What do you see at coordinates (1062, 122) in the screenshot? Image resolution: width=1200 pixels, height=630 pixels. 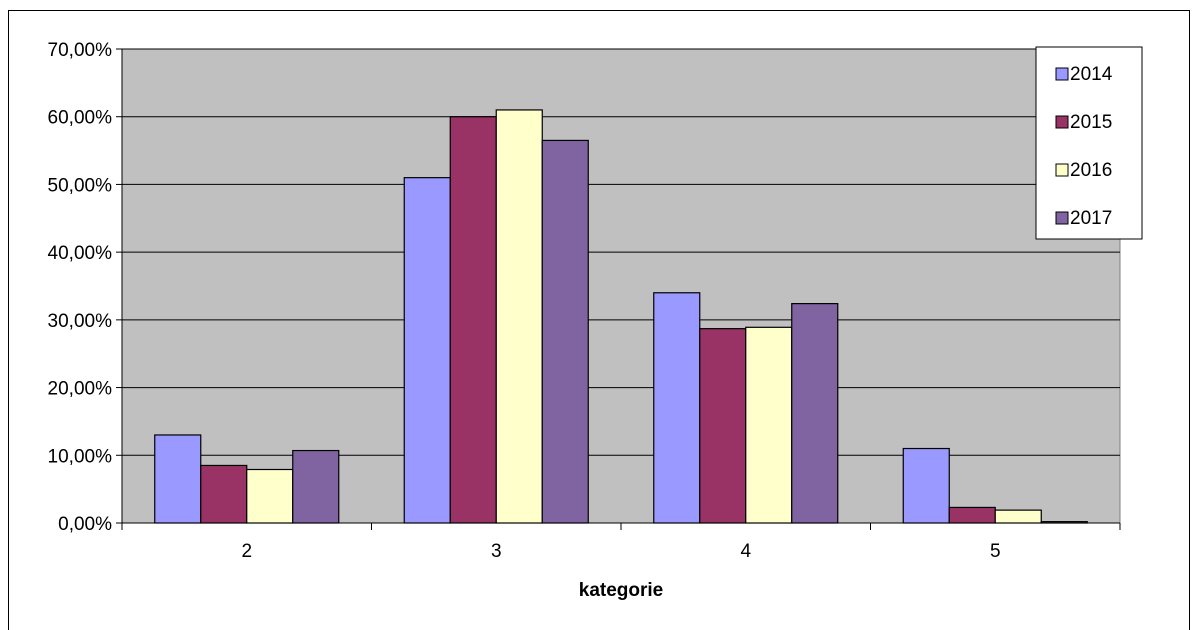 I see `legend-swatch-2015` at bounding box center [1062, 122].